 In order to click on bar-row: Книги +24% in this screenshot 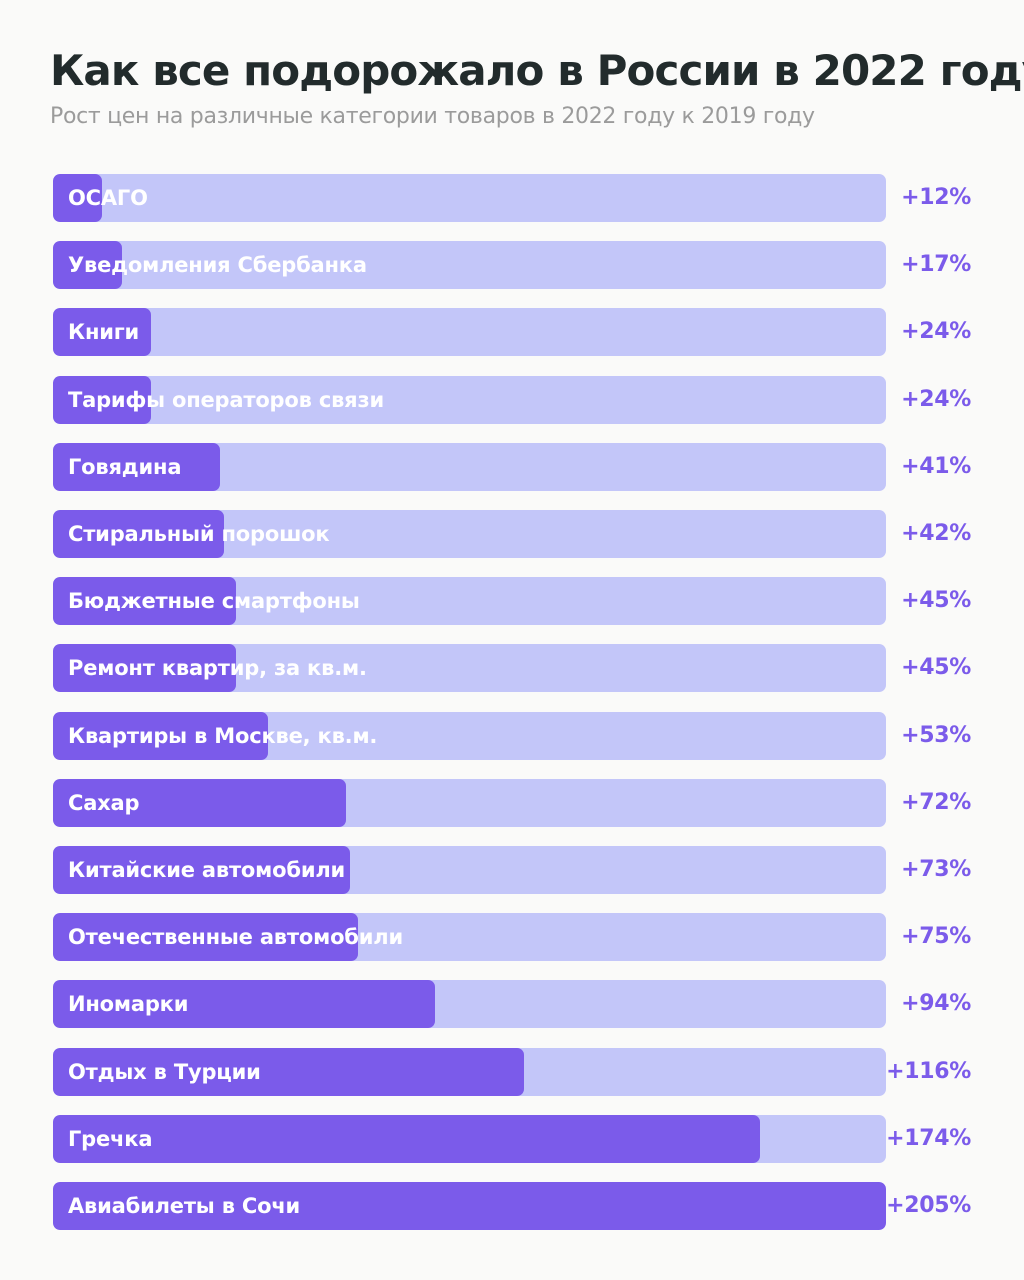, I will do `click(513, 332)`.